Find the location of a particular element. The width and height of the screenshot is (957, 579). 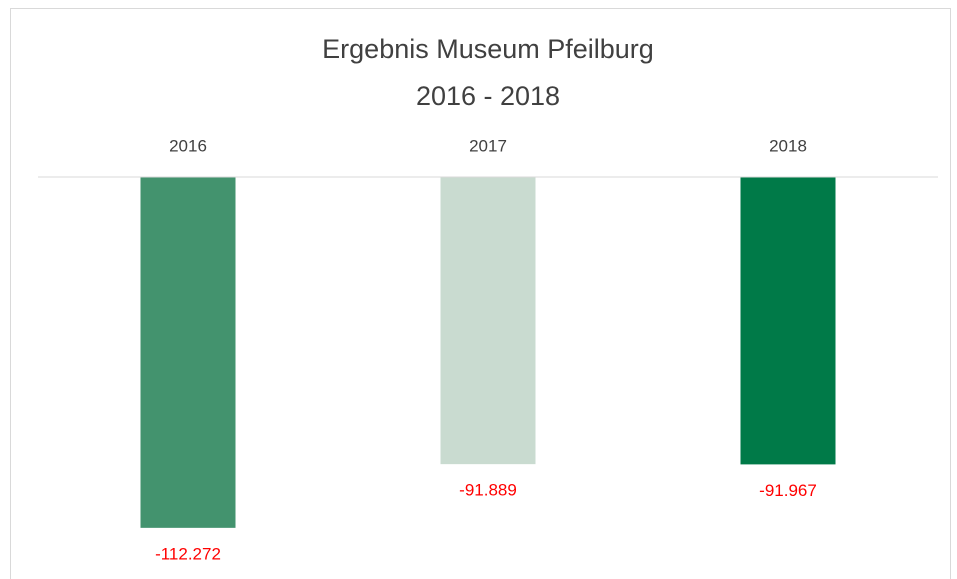

x-tick-label: 2017 is located at coordinates (488, 145).